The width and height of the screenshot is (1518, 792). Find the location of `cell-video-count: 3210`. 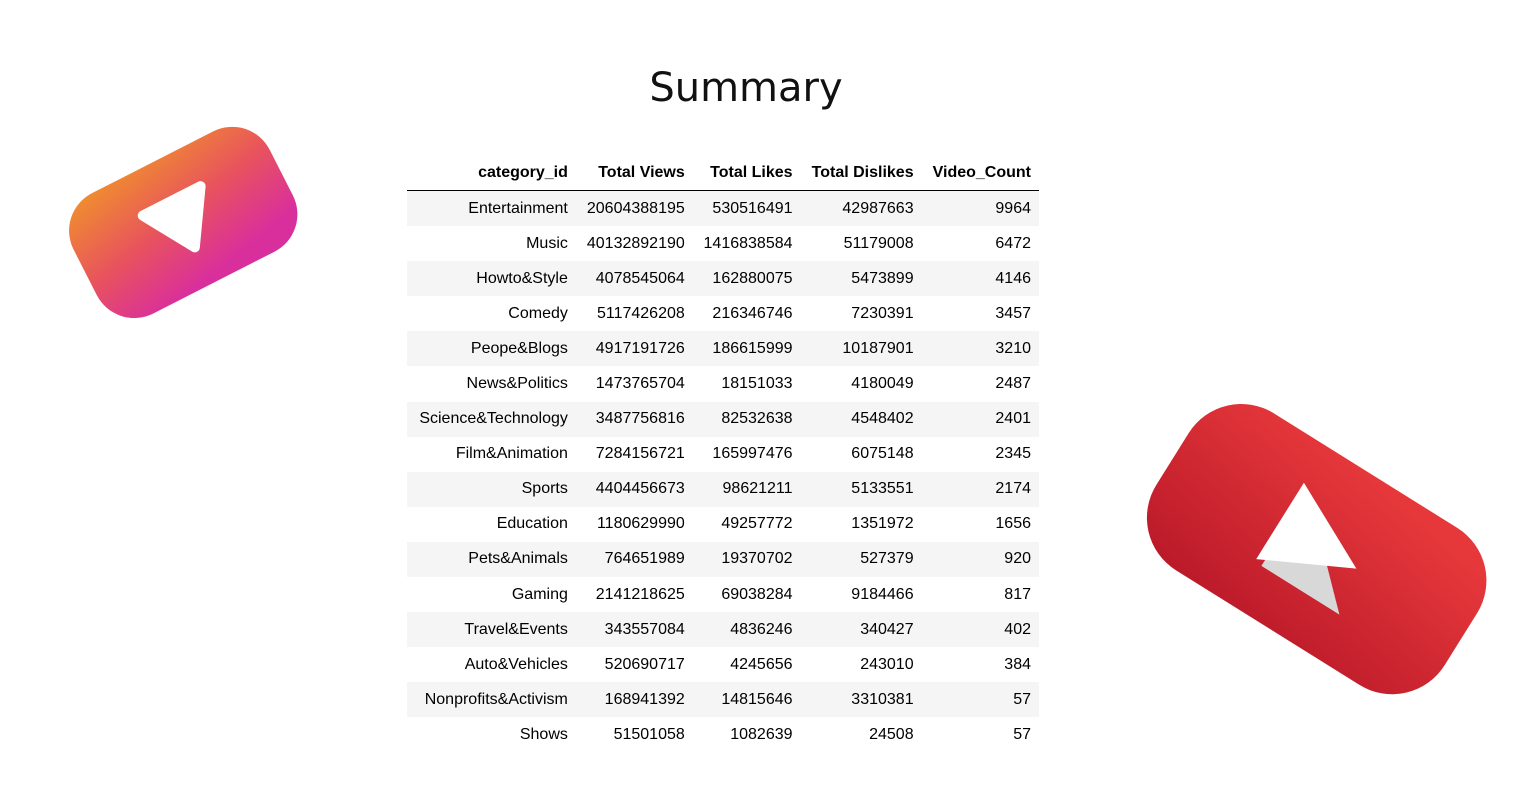

cell-video-count: 3210 is located at coordinates (1013, 348).